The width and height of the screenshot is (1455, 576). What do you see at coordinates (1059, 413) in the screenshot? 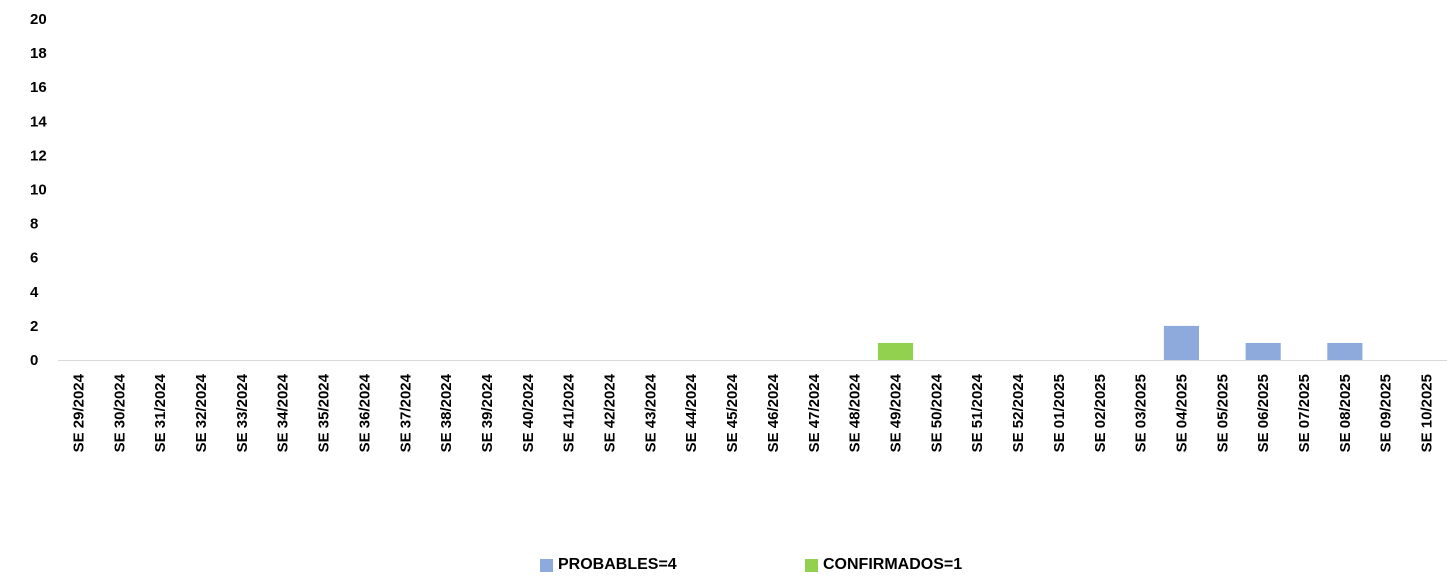
I see `x-tick-label: SE 01/2025` at bounding box center [1059, 413].